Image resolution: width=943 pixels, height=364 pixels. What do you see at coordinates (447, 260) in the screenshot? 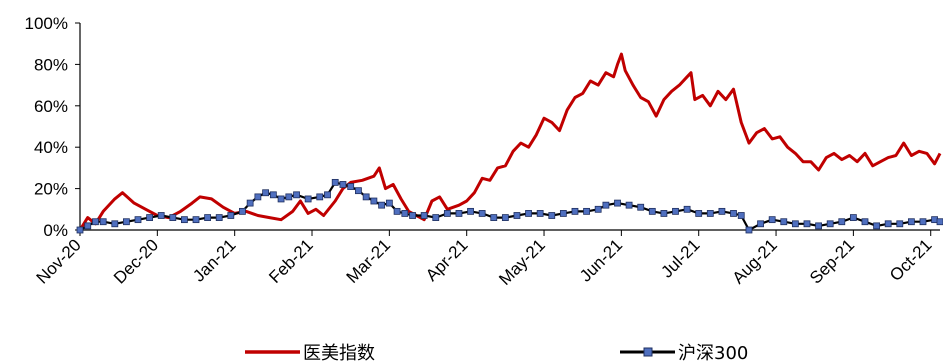
I see `x-tick-label: Apr-21` at bounding box center [447, 260].